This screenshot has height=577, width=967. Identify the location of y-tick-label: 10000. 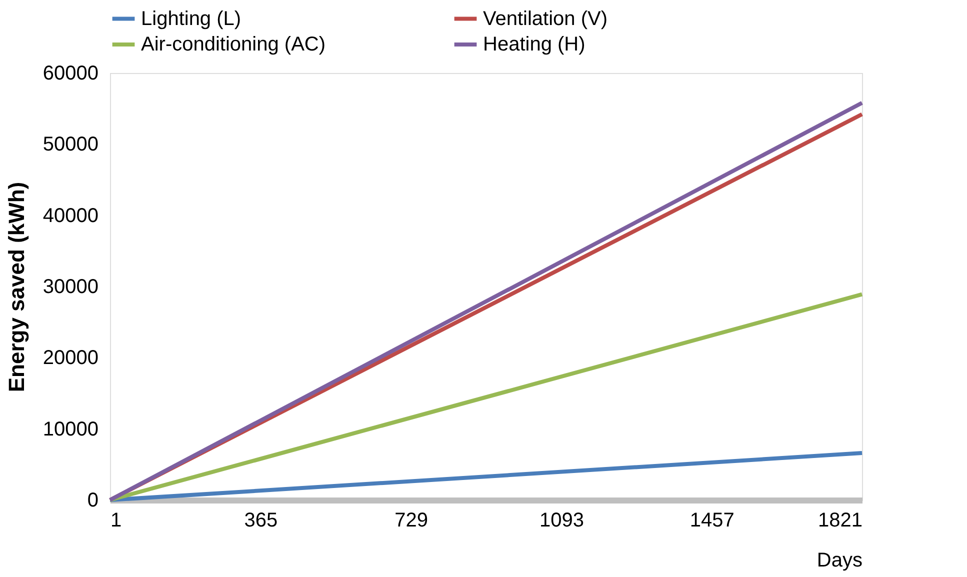
(70, 429).